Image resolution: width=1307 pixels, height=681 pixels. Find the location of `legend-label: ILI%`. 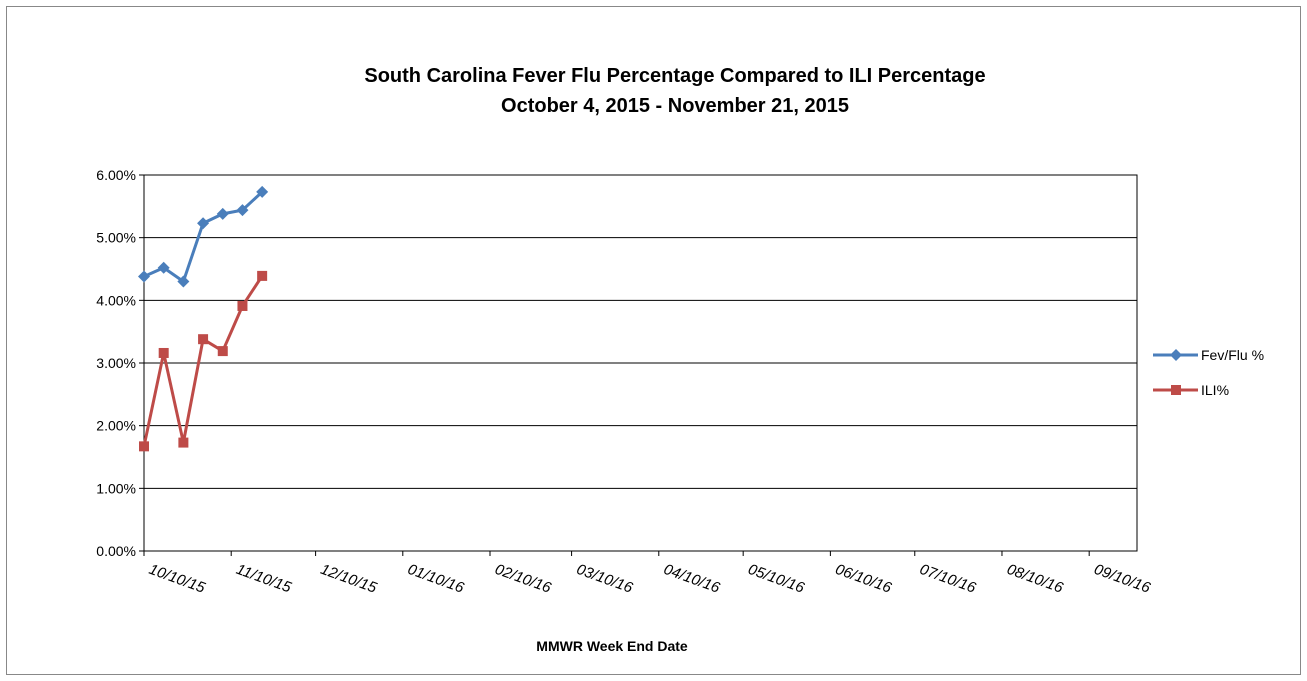

legend-label: ILI% is located at coordinates (1215, 390).